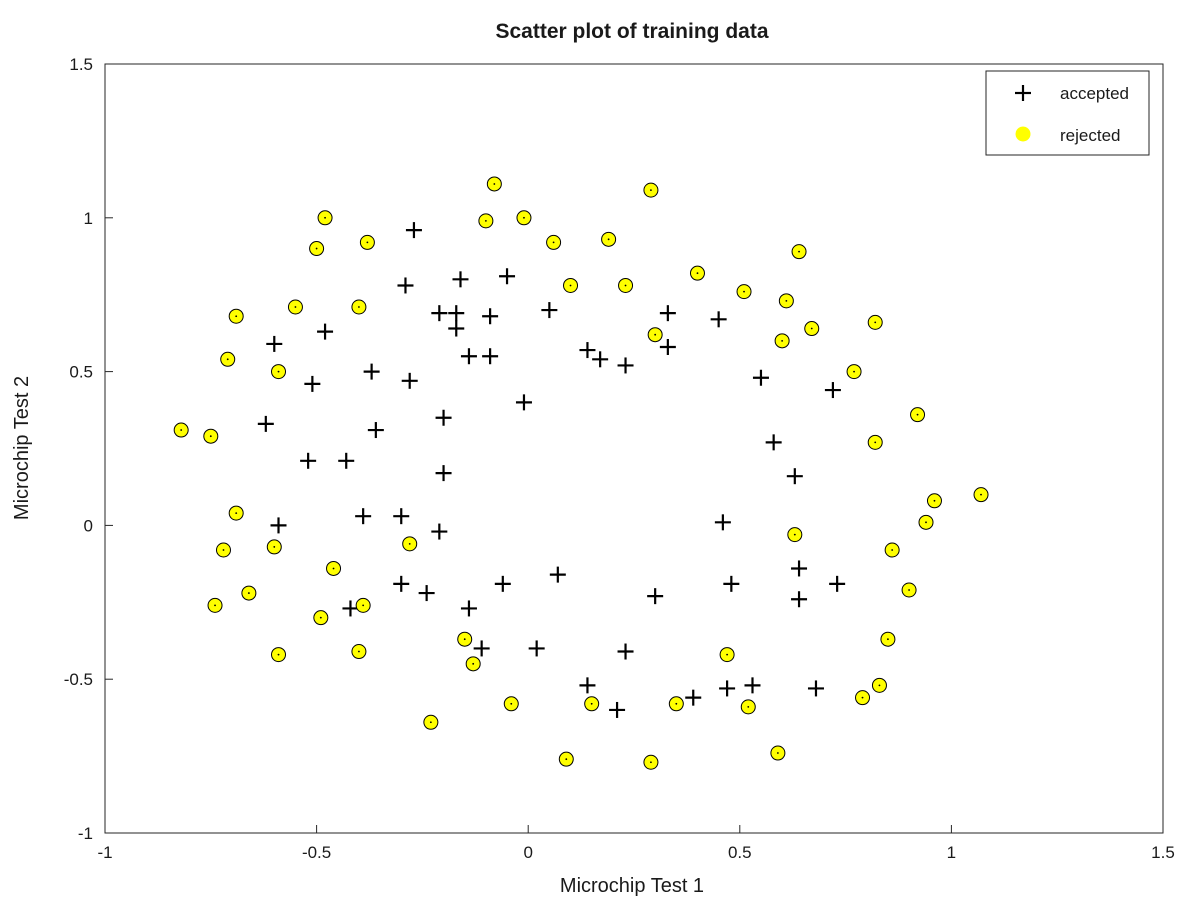 This screenshot has width=1200, height=900. I want to click on legend: accepted rejected, so click(1067, 113).